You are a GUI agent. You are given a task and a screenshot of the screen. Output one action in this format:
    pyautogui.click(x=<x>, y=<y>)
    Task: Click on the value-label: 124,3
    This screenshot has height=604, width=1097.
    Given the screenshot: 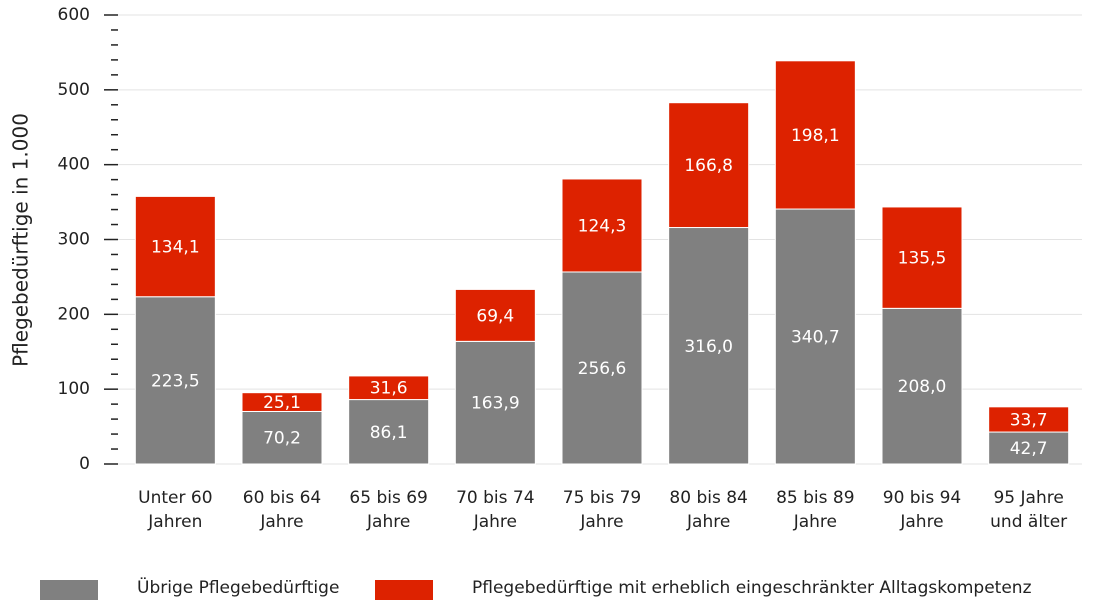 What is the action you would take?
    pyautogui.click(x=602, y=226)
    